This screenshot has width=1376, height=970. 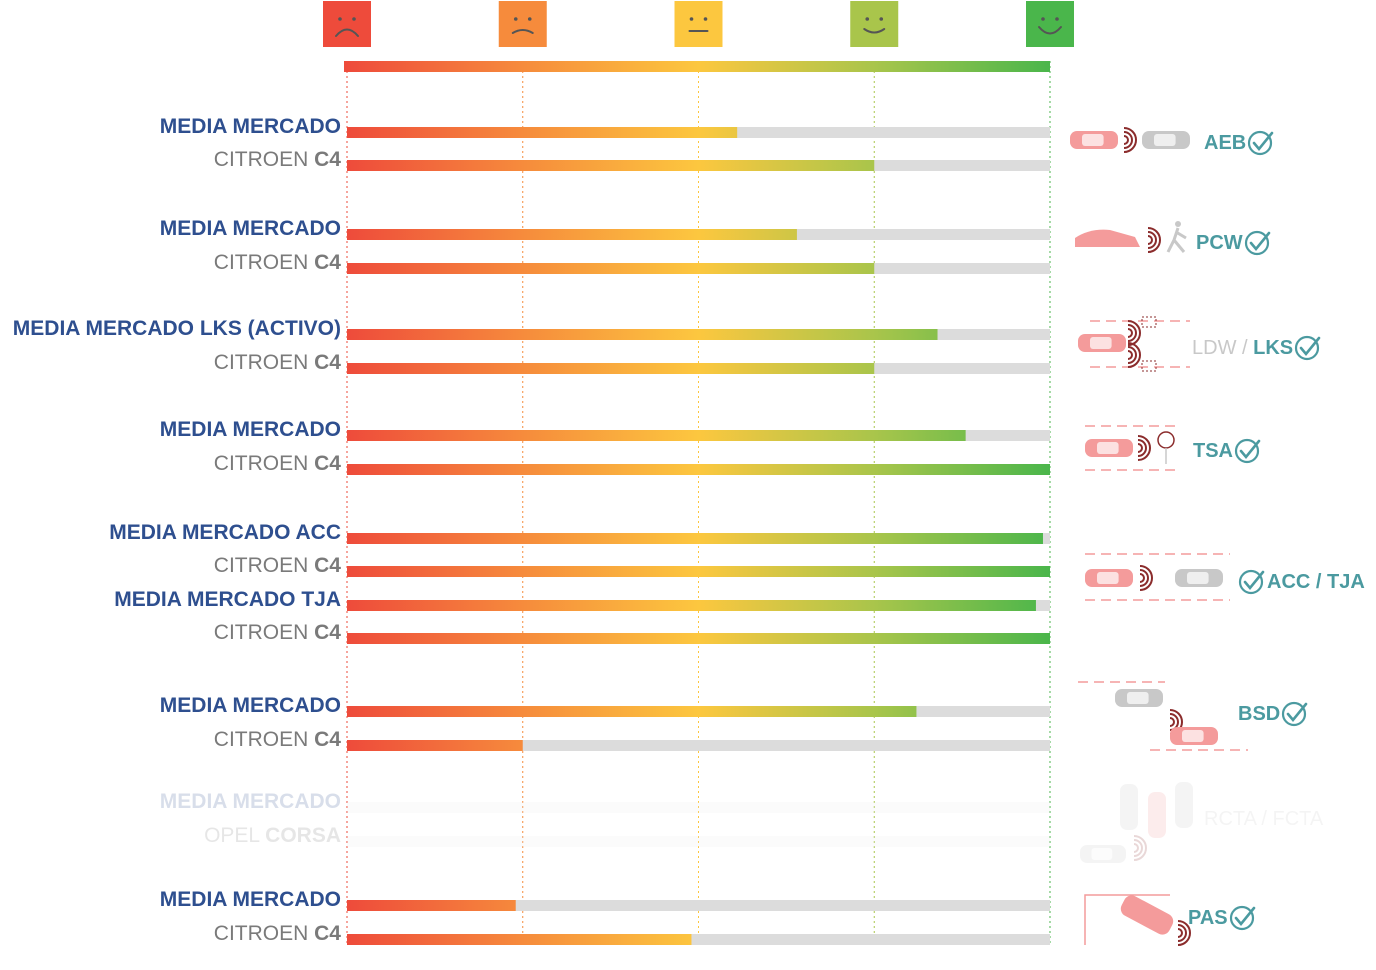 I want to click on bar-label: OPEL CORSA, so click(x=272, y=836).